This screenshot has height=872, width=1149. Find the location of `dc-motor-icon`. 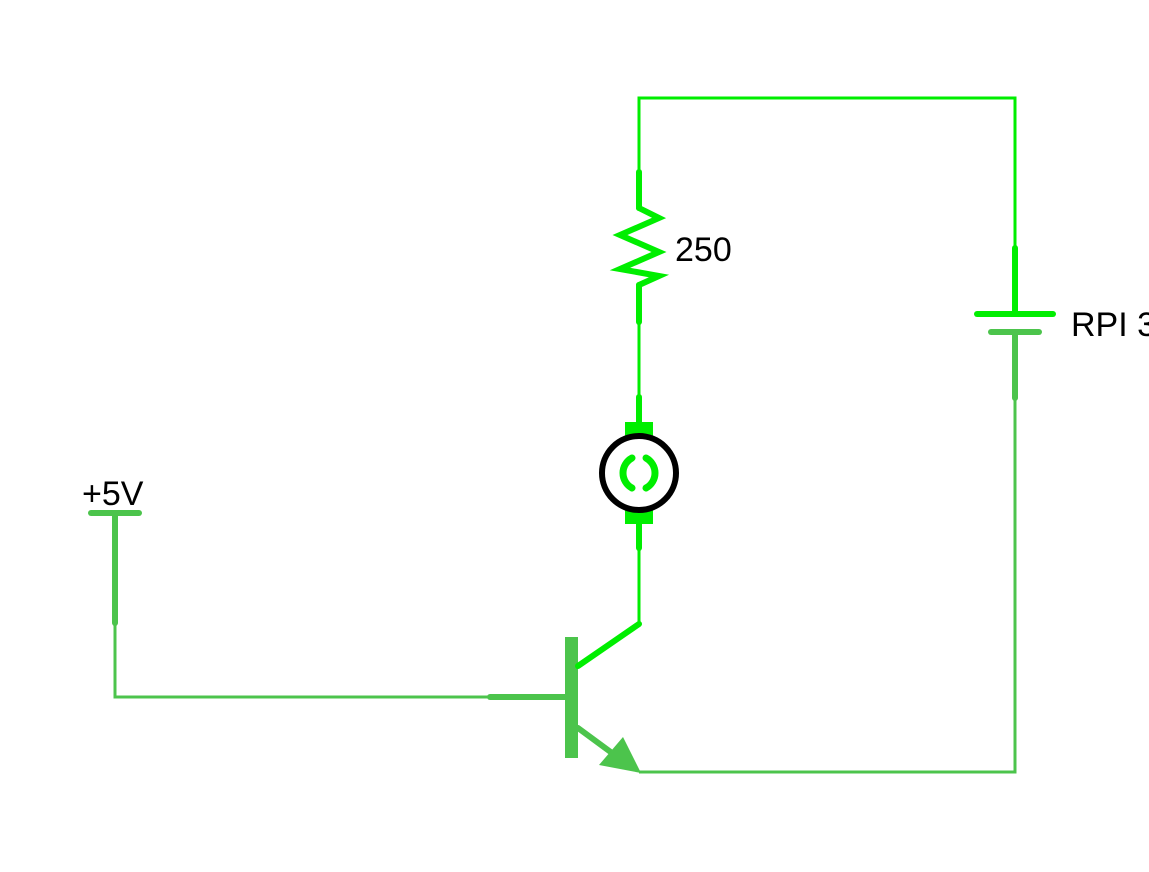

dc-motor-icon is located at coordinates (639, 472).